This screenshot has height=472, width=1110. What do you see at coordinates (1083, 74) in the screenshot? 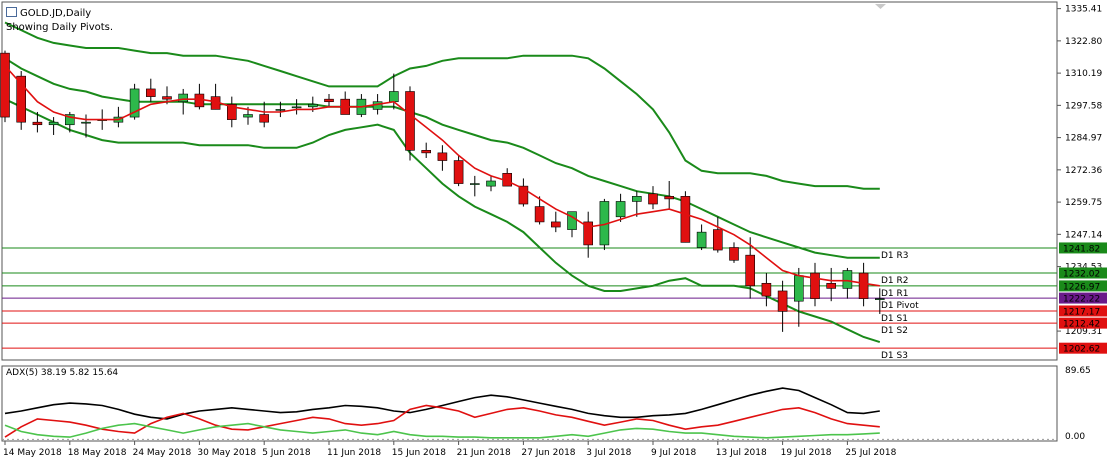
I see `price-tick-label: 1310.19` at bounding box center [1083, 74].